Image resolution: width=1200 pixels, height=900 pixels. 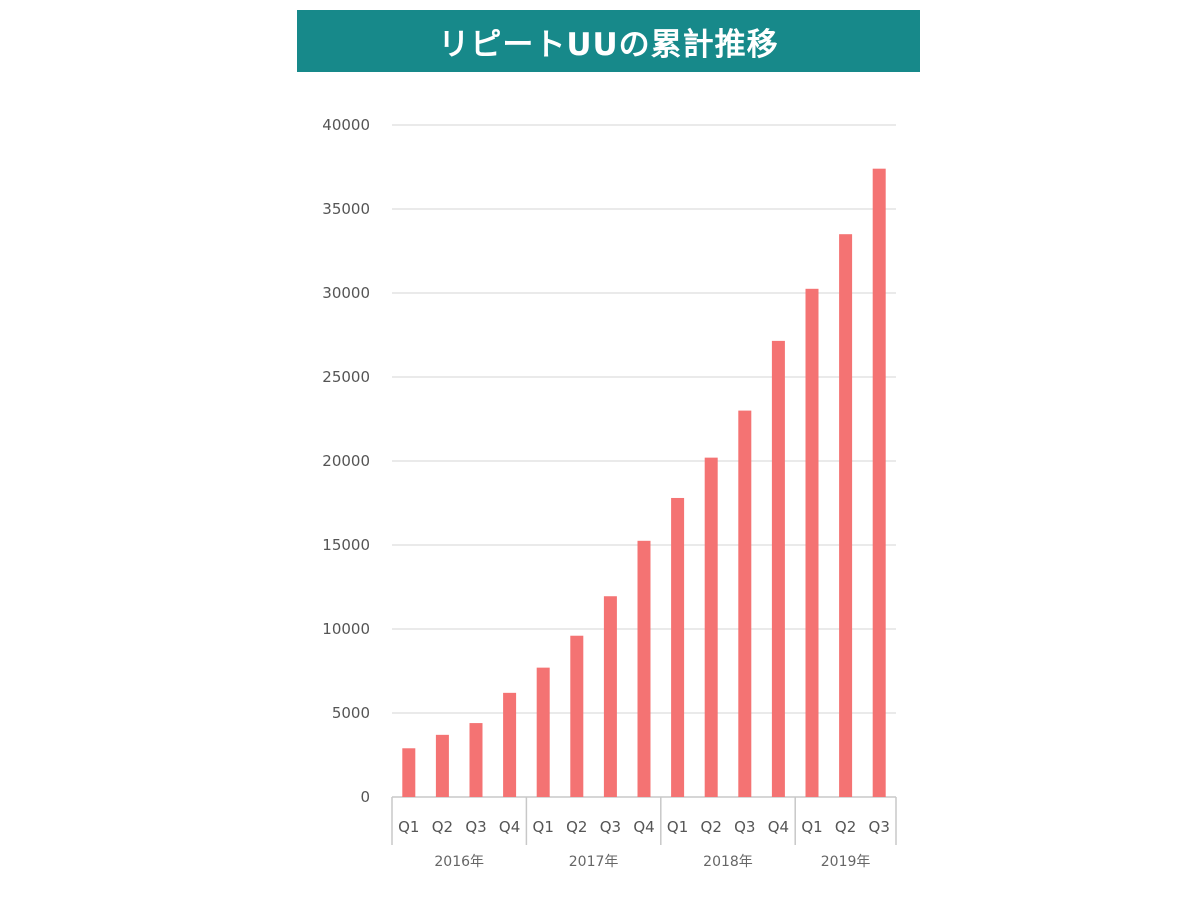 What do you see at coordinates (351, 713) in the screenshot?
I see `y-tick-label: 5000` at bounding box center [351, 713].